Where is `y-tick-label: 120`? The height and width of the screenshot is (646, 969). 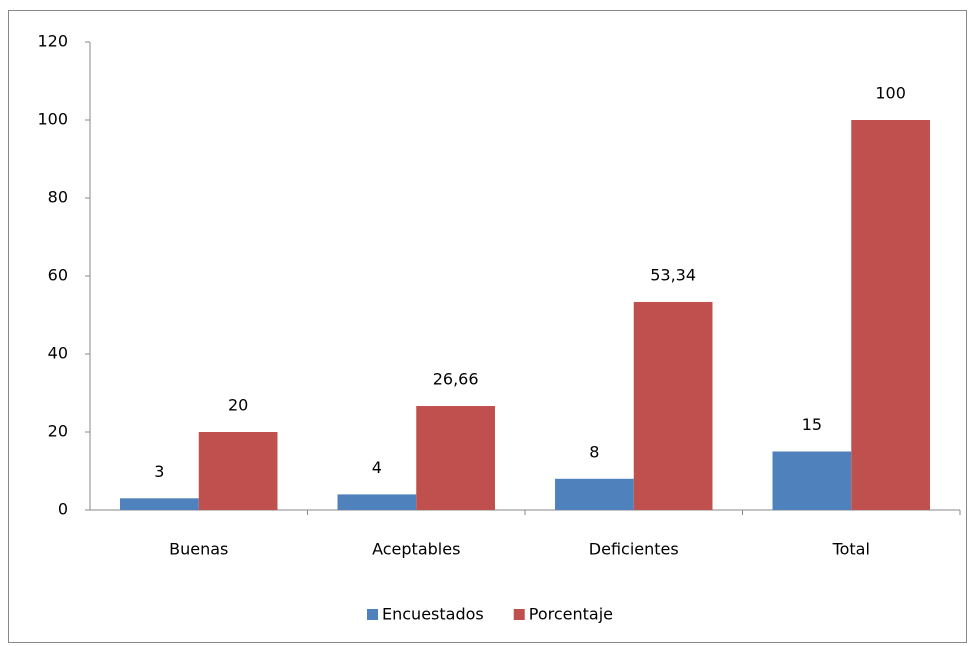
y-tick-label: 120 is located at coordinates (52, 41).